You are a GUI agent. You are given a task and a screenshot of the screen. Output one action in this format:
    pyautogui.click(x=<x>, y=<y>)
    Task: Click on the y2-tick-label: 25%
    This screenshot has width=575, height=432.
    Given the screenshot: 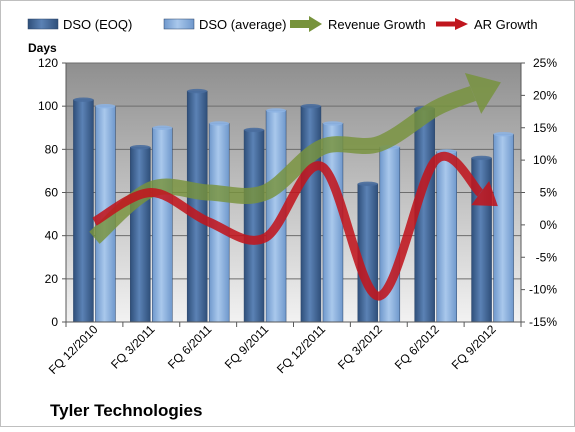 What is the action you would take?
    pyautogui.click(x=545, y=63)
    